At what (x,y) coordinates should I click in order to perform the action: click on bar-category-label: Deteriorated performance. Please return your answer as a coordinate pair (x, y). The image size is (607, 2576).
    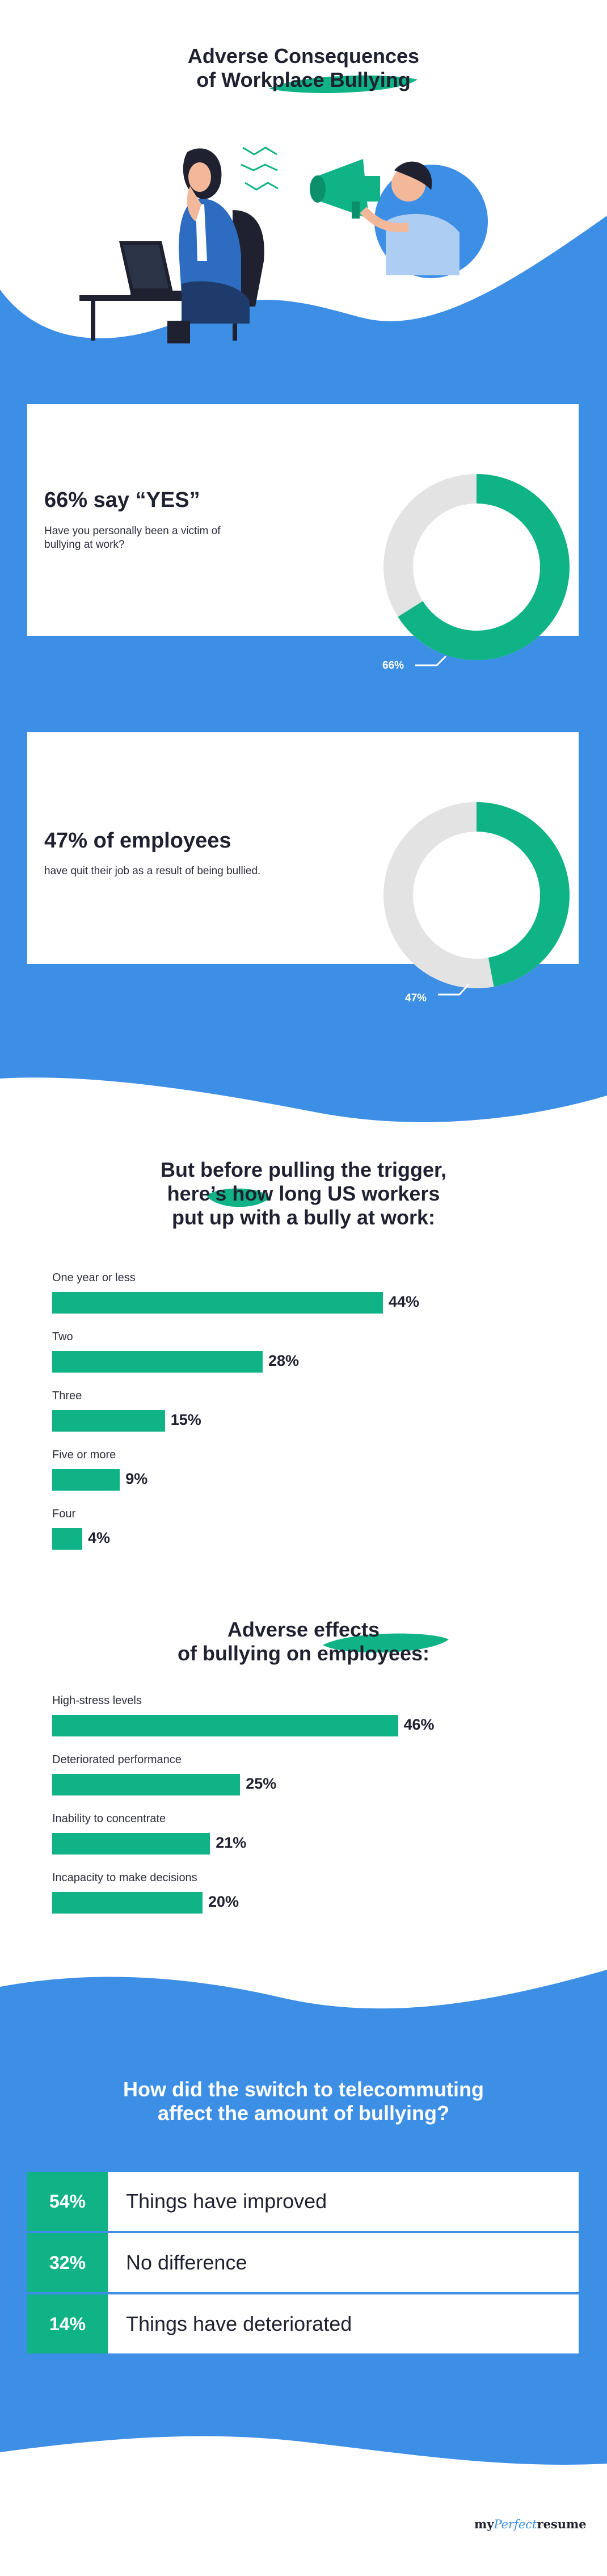
    Looking at the image, I should click on (117, 1760).